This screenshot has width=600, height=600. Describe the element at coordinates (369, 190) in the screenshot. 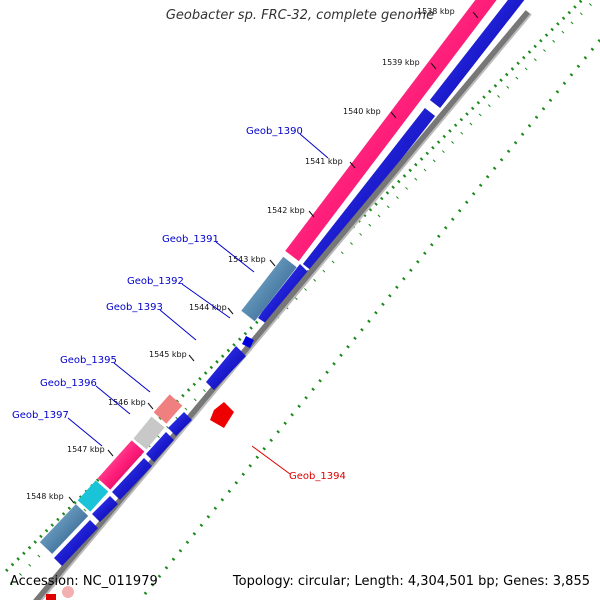

I see `cds-track-upper-b` at that location.